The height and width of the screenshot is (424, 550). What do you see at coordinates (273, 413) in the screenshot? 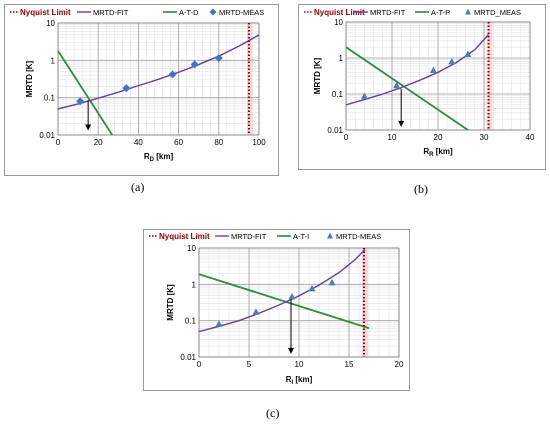
I see `panel-caption-c: (c)` at bounding box center [273, 413].